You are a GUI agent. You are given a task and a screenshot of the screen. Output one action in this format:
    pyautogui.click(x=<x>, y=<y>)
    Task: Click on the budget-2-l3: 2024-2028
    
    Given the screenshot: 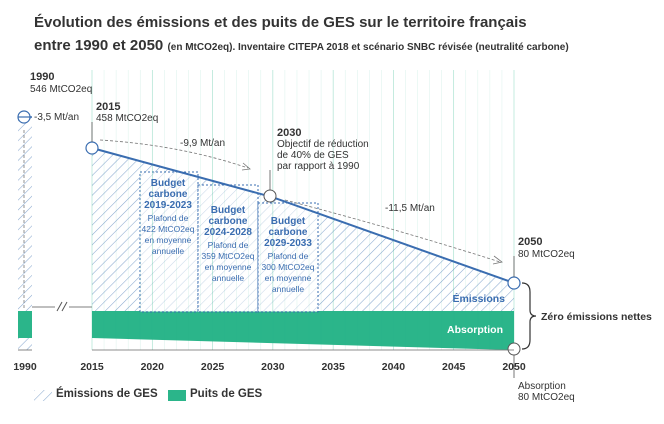 What is the action you would take?
    pyautogui.click(x=228, y=232)
    